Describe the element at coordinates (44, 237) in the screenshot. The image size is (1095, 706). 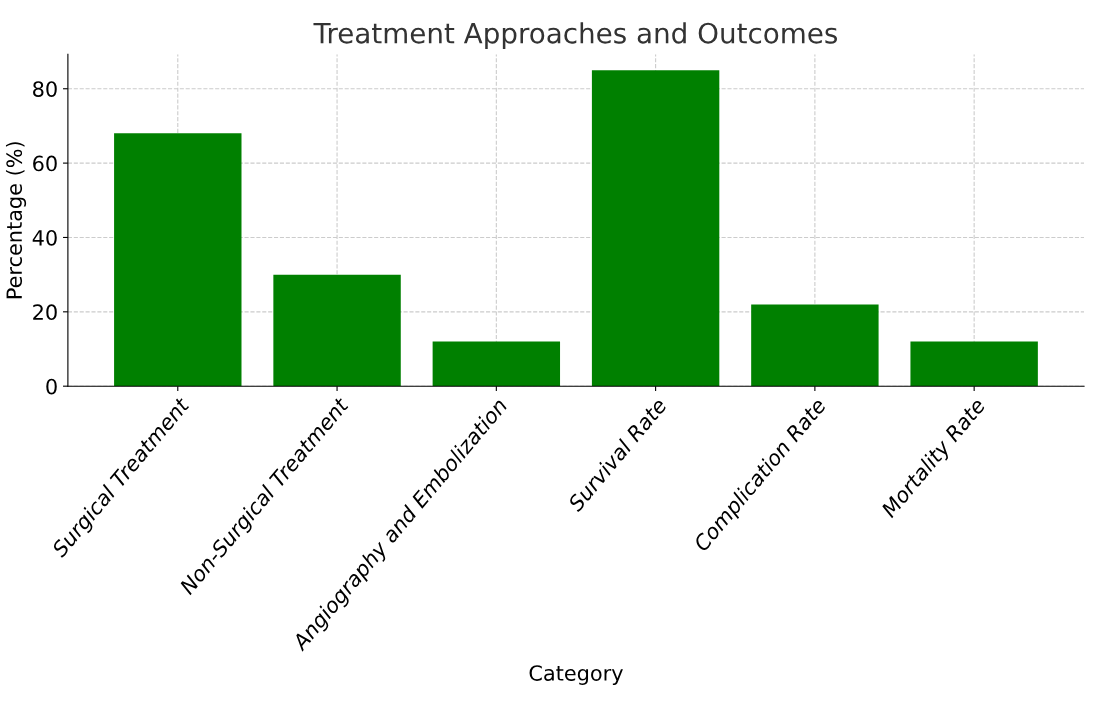
I see `y-tick-label: 40` at that location.